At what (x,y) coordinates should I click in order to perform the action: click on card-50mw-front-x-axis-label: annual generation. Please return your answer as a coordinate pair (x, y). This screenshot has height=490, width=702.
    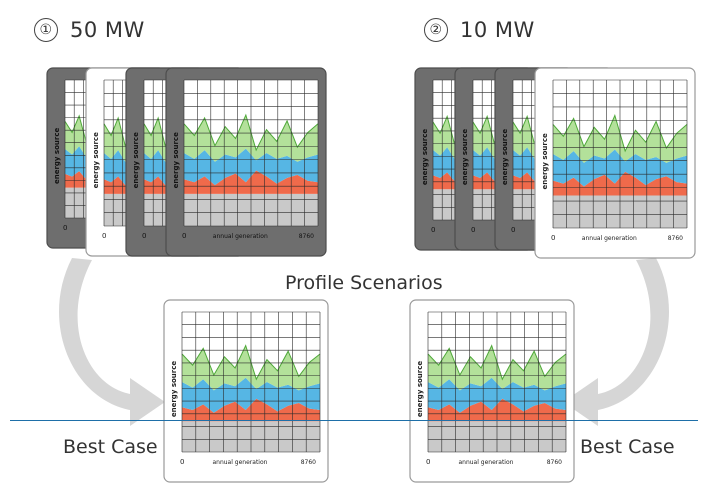
    Looking at the image, I should click on (240, 236).